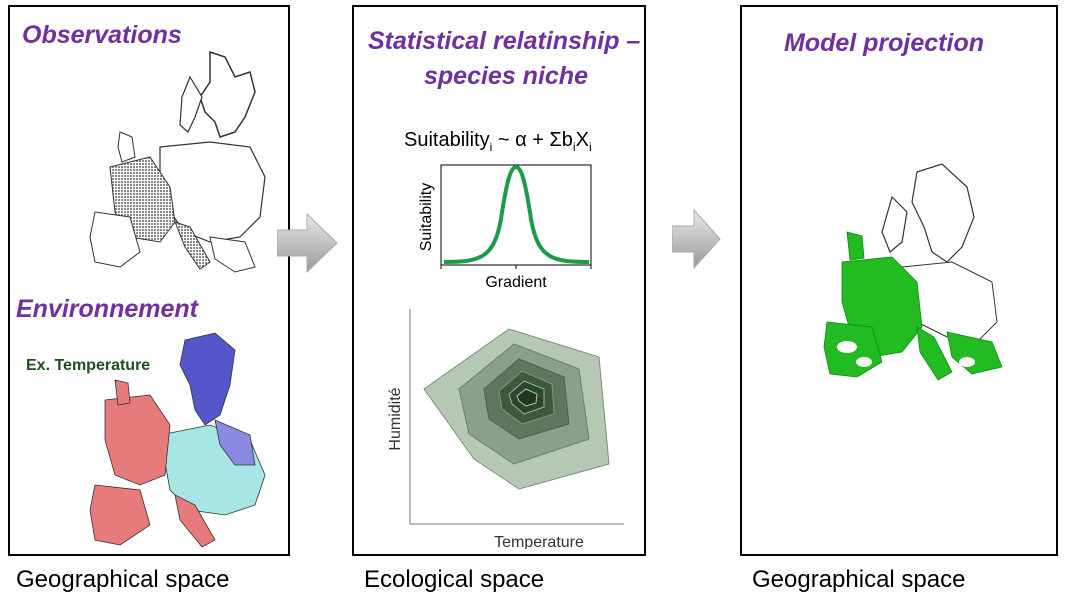 This screenshot has height=600, width=1066. I want to click on formula-operator: ~ α + Σb, so click(532, 140).